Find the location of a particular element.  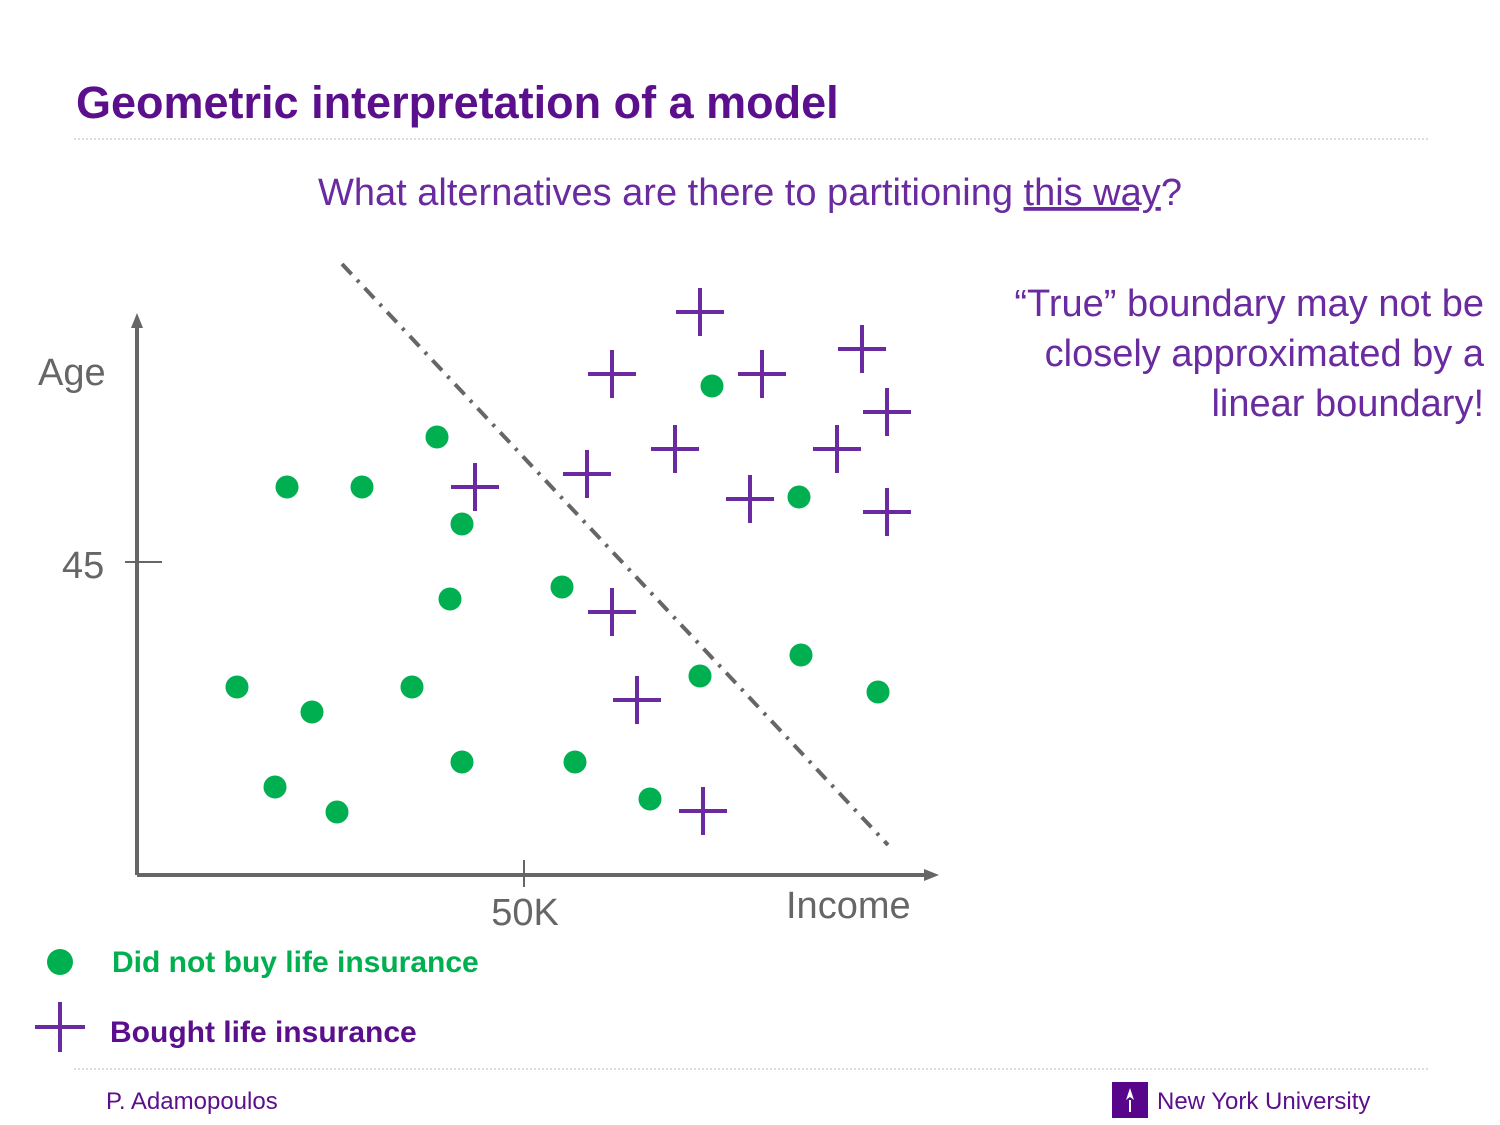

x-tick-label: 50K is located at coordinates (525, 913).